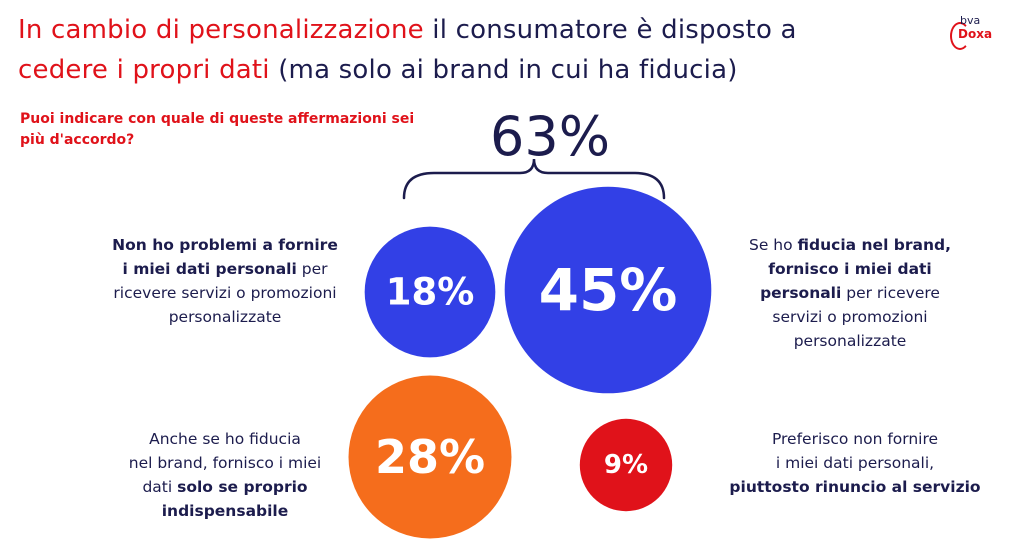  Describe the element at coordinates (855, 439) in the screenshot. I see `caption-segment: Preferisco non fornire` at that location.